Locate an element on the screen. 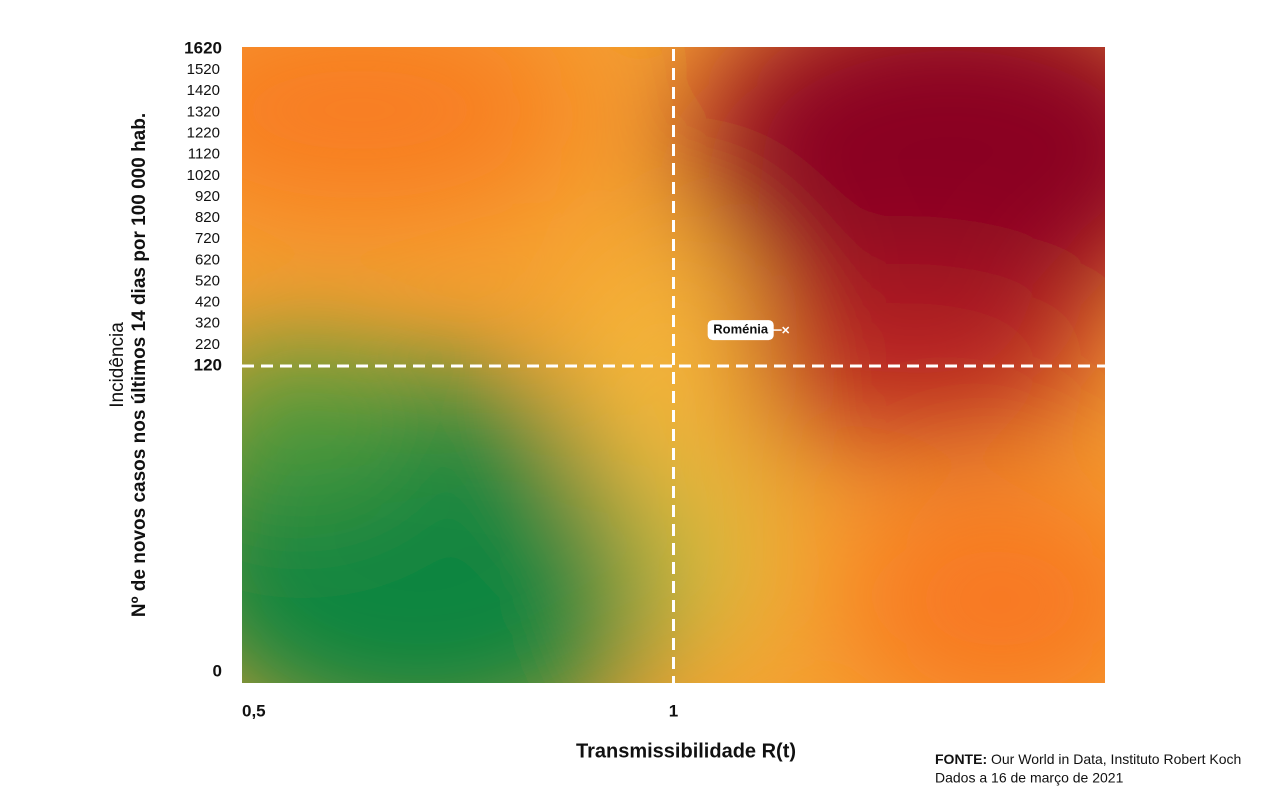 The width and height of the screenshot is (1280, 810). y-tick-label: 1420 is located at coordinates (203, 90).